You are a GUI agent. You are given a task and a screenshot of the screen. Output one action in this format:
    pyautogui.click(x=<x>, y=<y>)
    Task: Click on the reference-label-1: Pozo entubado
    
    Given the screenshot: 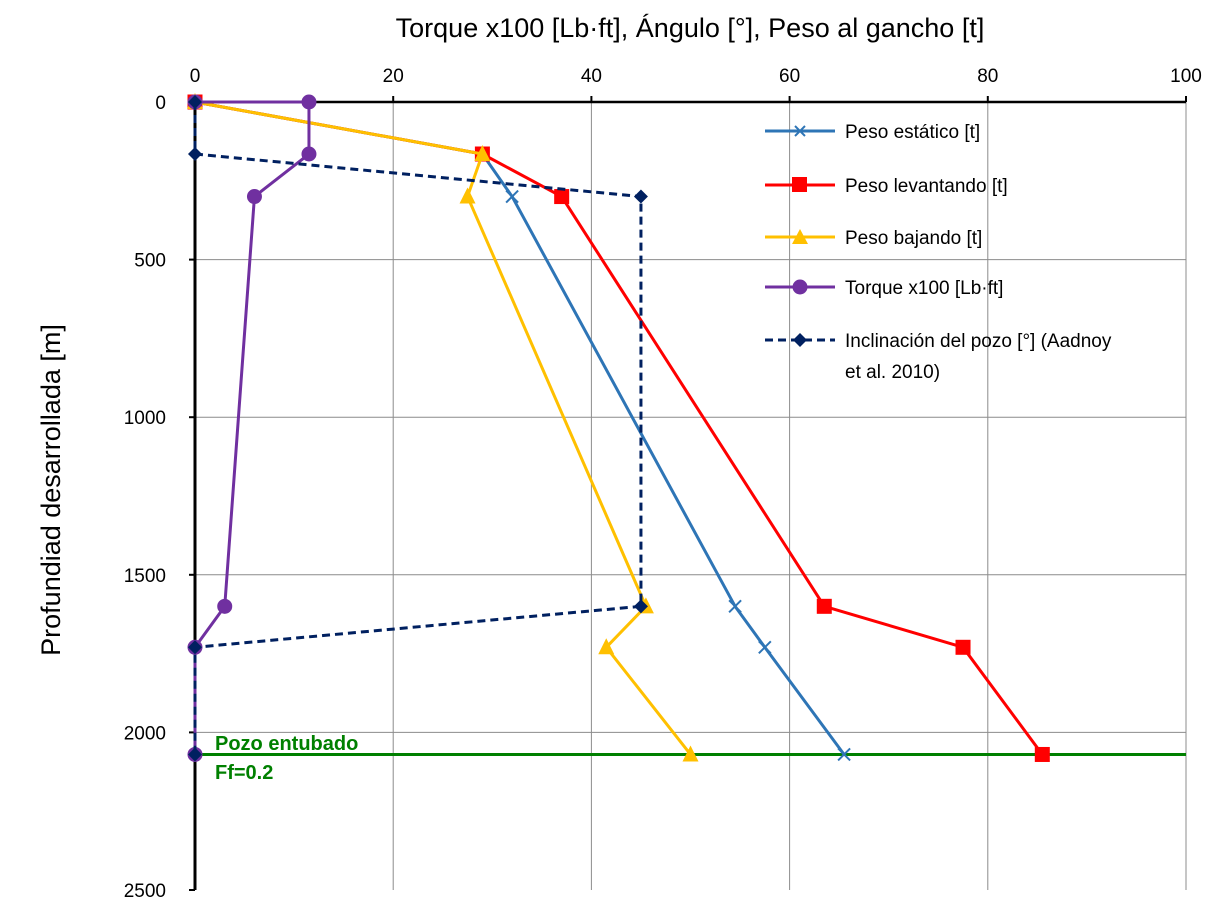 What is the action you would take?
    pyautogui.click(x=286, y=744)
    